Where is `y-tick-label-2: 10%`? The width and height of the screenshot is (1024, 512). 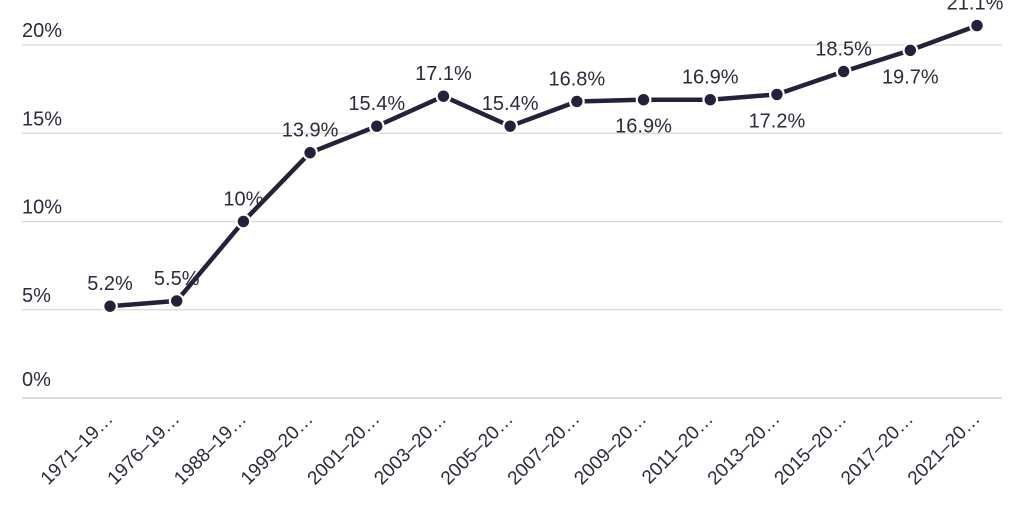
y-tick-label-2: 10% is located at coordinates (42, 208).